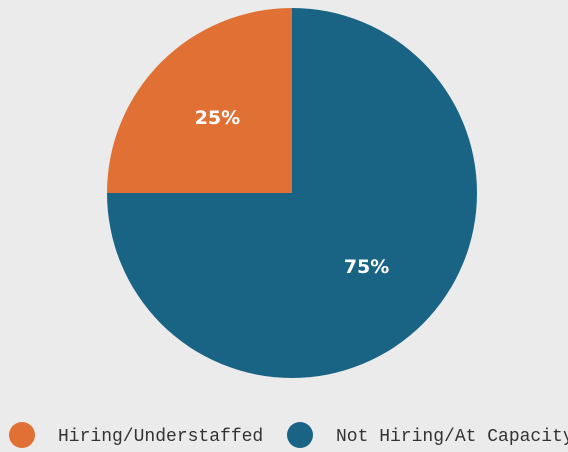  Describe the element at coordinates (160, 437) in the screenshot. I see `legend-label: Hiring/Understaffed` at that location.